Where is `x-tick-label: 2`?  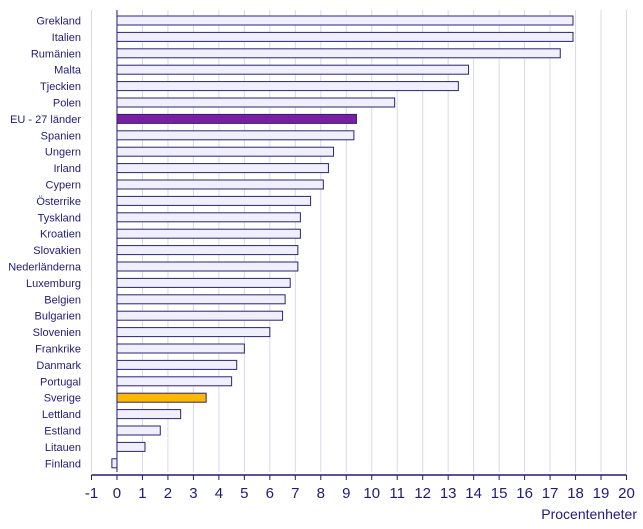 x-tick-label: 2 is located at coordinates (168, 493).